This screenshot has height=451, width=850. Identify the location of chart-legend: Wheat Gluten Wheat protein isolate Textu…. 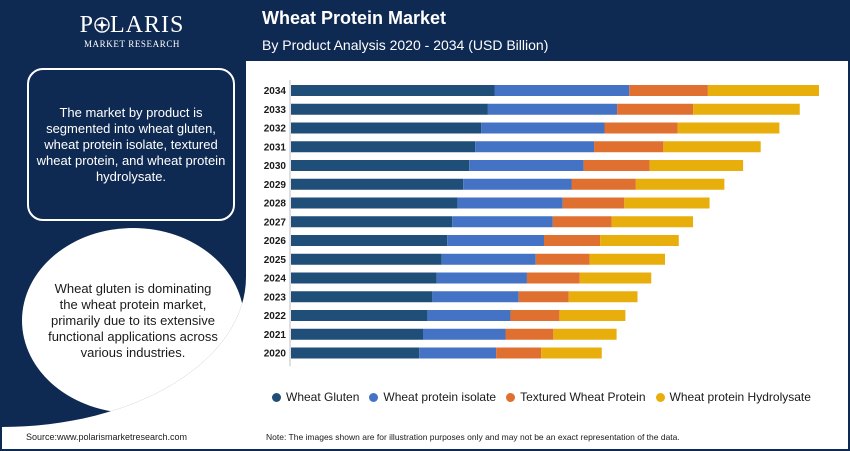
(541, 397).